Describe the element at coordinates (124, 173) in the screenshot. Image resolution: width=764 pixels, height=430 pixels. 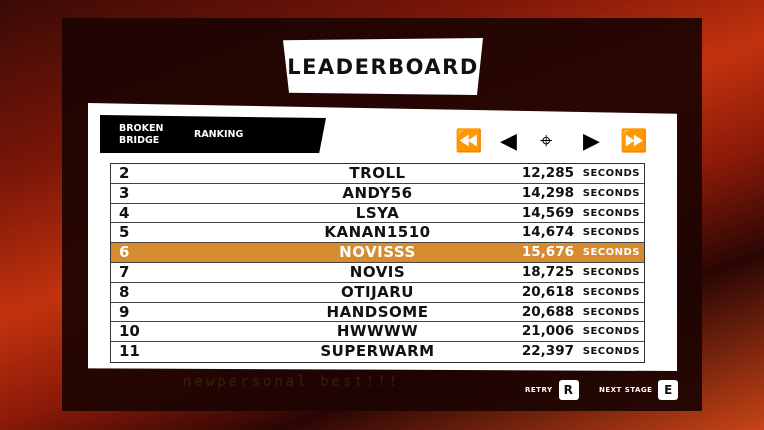
I see `rank: 2` at that location.